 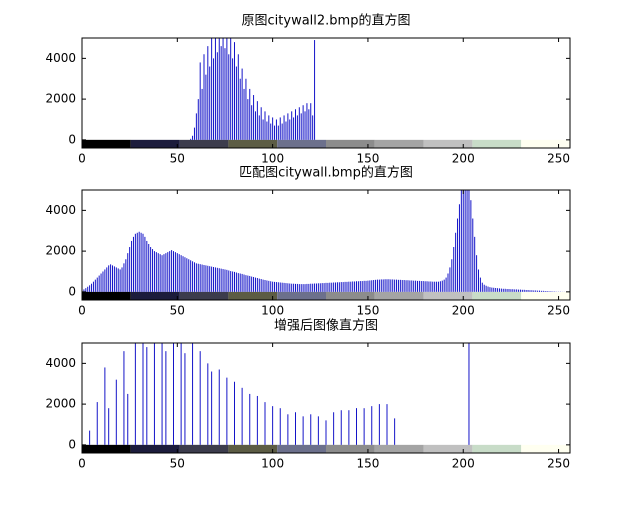 What do you see at coordinates (326, 21) in the screenshot?
I see `chart-title: 原图citywall2.bmp的直方图` at bounding box center [326, 21].